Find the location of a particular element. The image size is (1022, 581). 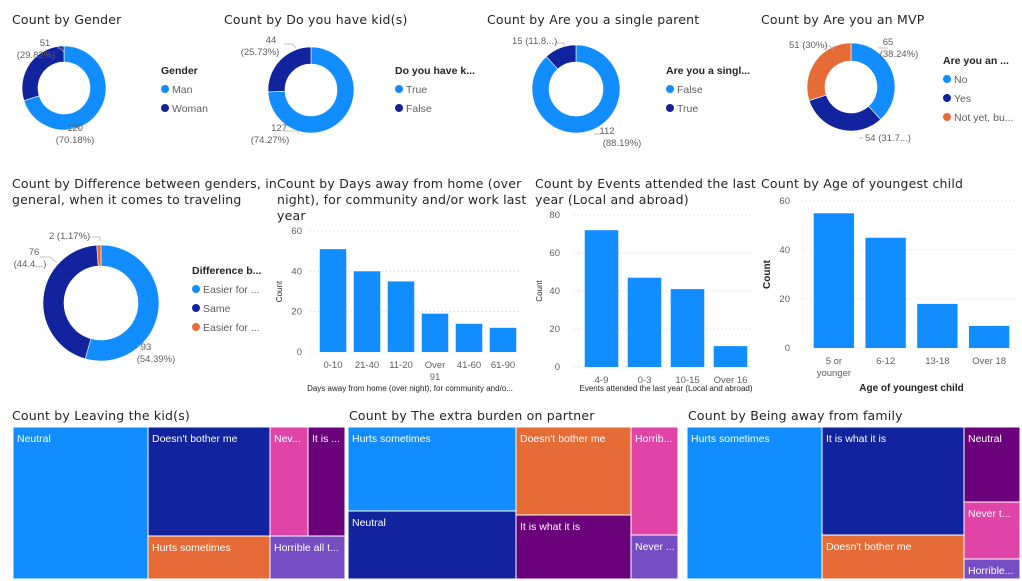

y-tick-label: 0 is located at coordinates (787, 348).